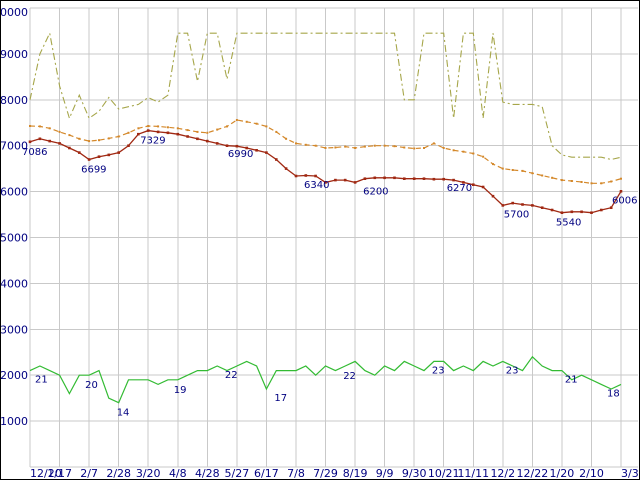 This screenshot has height=480, width=640. Describe the element at coordinates (152, 141) in the screenshot. I see `point-value-label: 7329` at that location.